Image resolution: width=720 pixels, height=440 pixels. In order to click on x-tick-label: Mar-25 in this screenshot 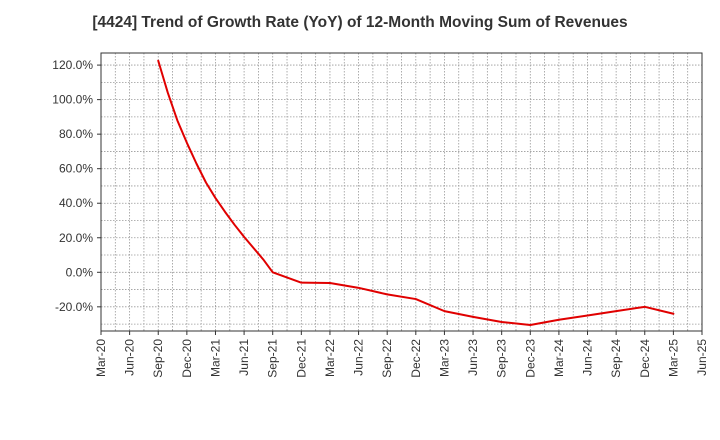, I will do `click(673, 358)`.